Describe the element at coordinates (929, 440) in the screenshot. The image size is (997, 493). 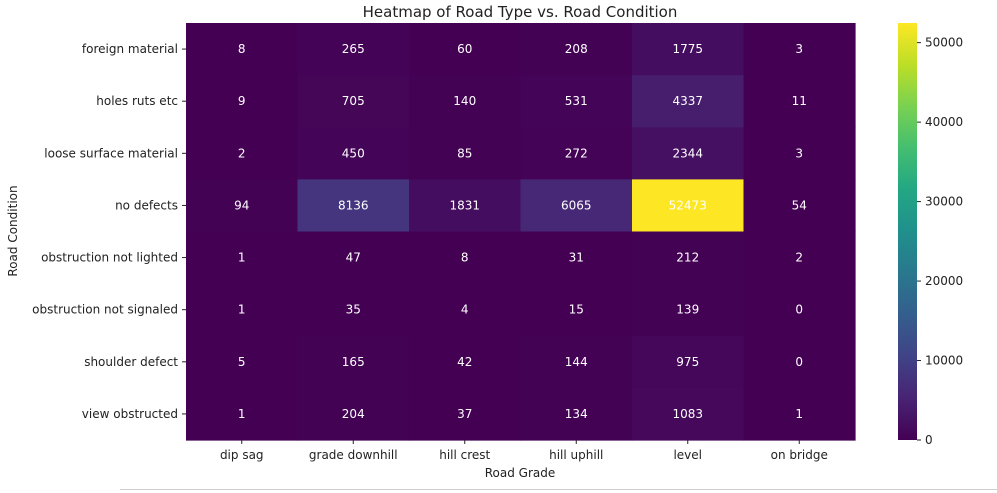
I see `colorbar-tick-label: 0` at that location.